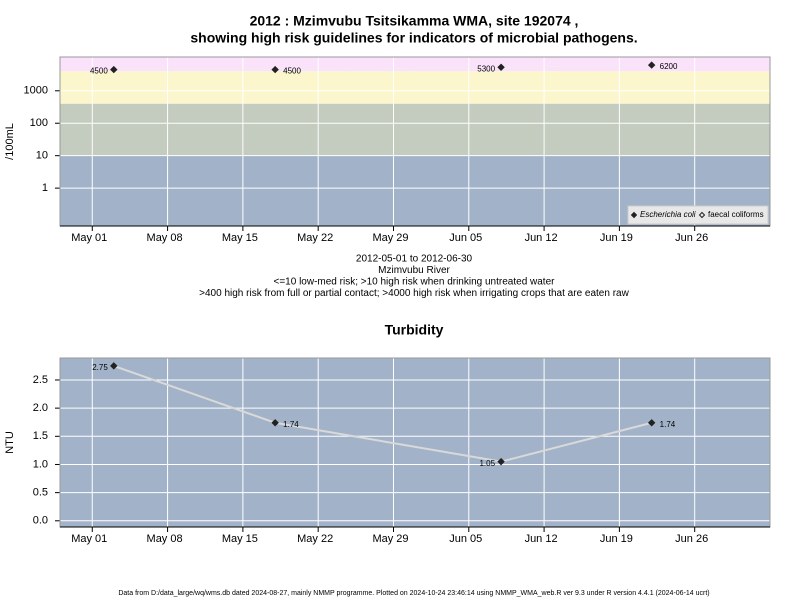 The width and height of the screenshot is (800, 600). I want to click on data-label: 5300, so click(486, 68).